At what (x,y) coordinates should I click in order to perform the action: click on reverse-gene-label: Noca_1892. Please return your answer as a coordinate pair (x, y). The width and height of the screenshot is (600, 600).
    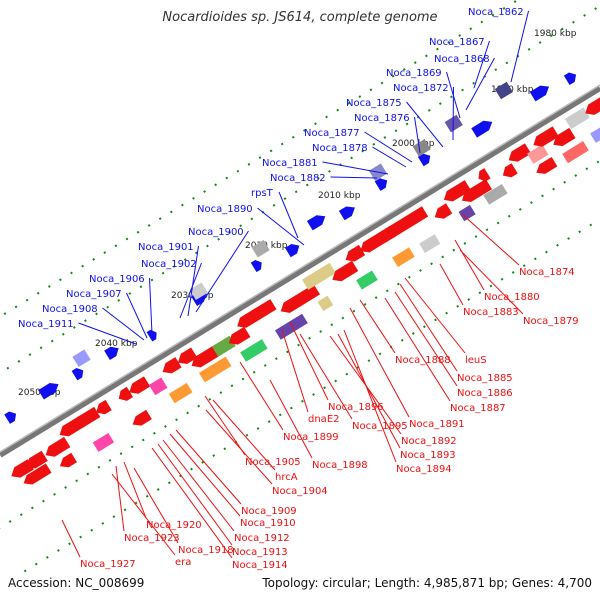
    Looking at the image, I should click on (429, 441).